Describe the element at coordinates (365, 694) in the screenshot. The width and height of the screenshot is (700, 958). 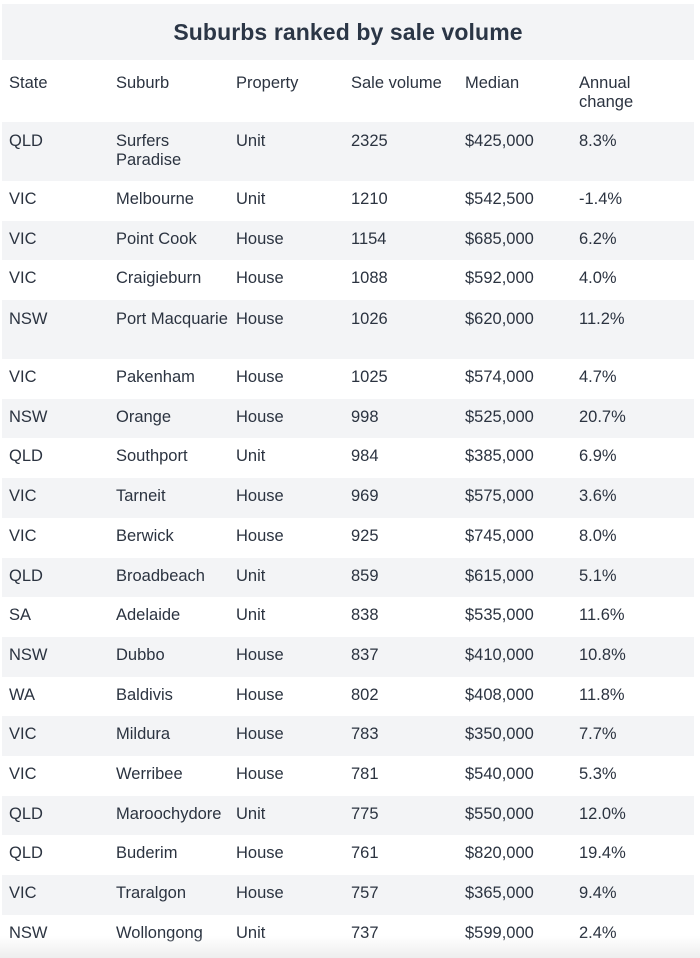
I see `sale-volume-cell: 802` at that location.